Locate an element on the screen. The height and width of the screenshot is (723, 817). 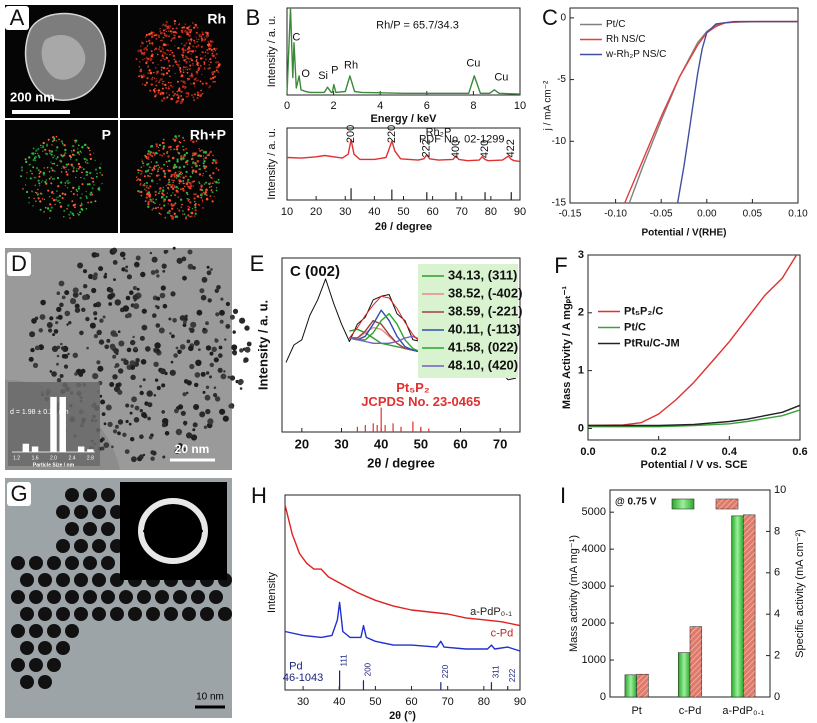
bar is located at coordinates (90, 450).